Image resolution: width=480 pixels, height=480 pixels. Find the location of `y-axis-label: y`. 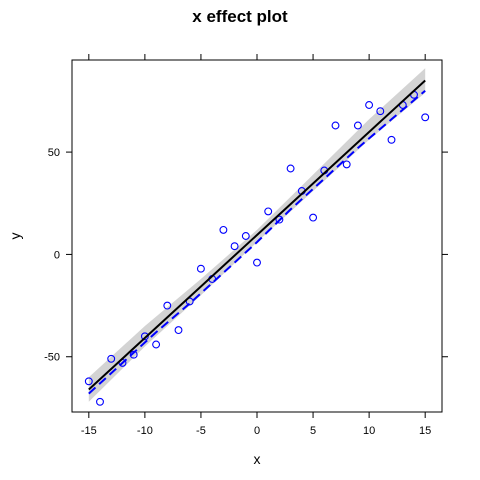

y-axis-label: y is located at coordinates (15, 236).